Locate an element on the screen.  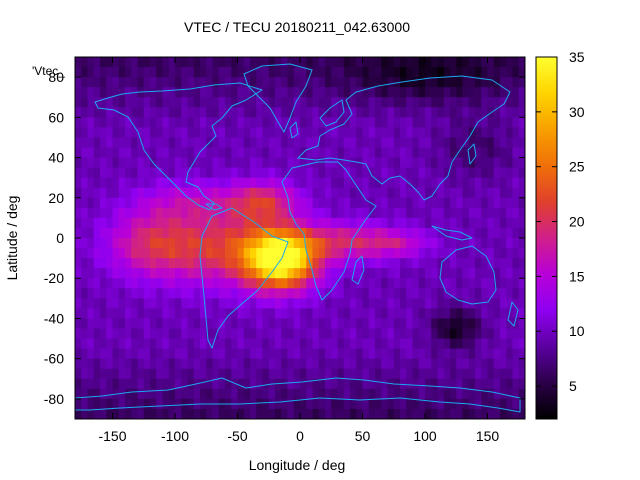
x-tick-label: 50 is located at coordinates (363, 436).